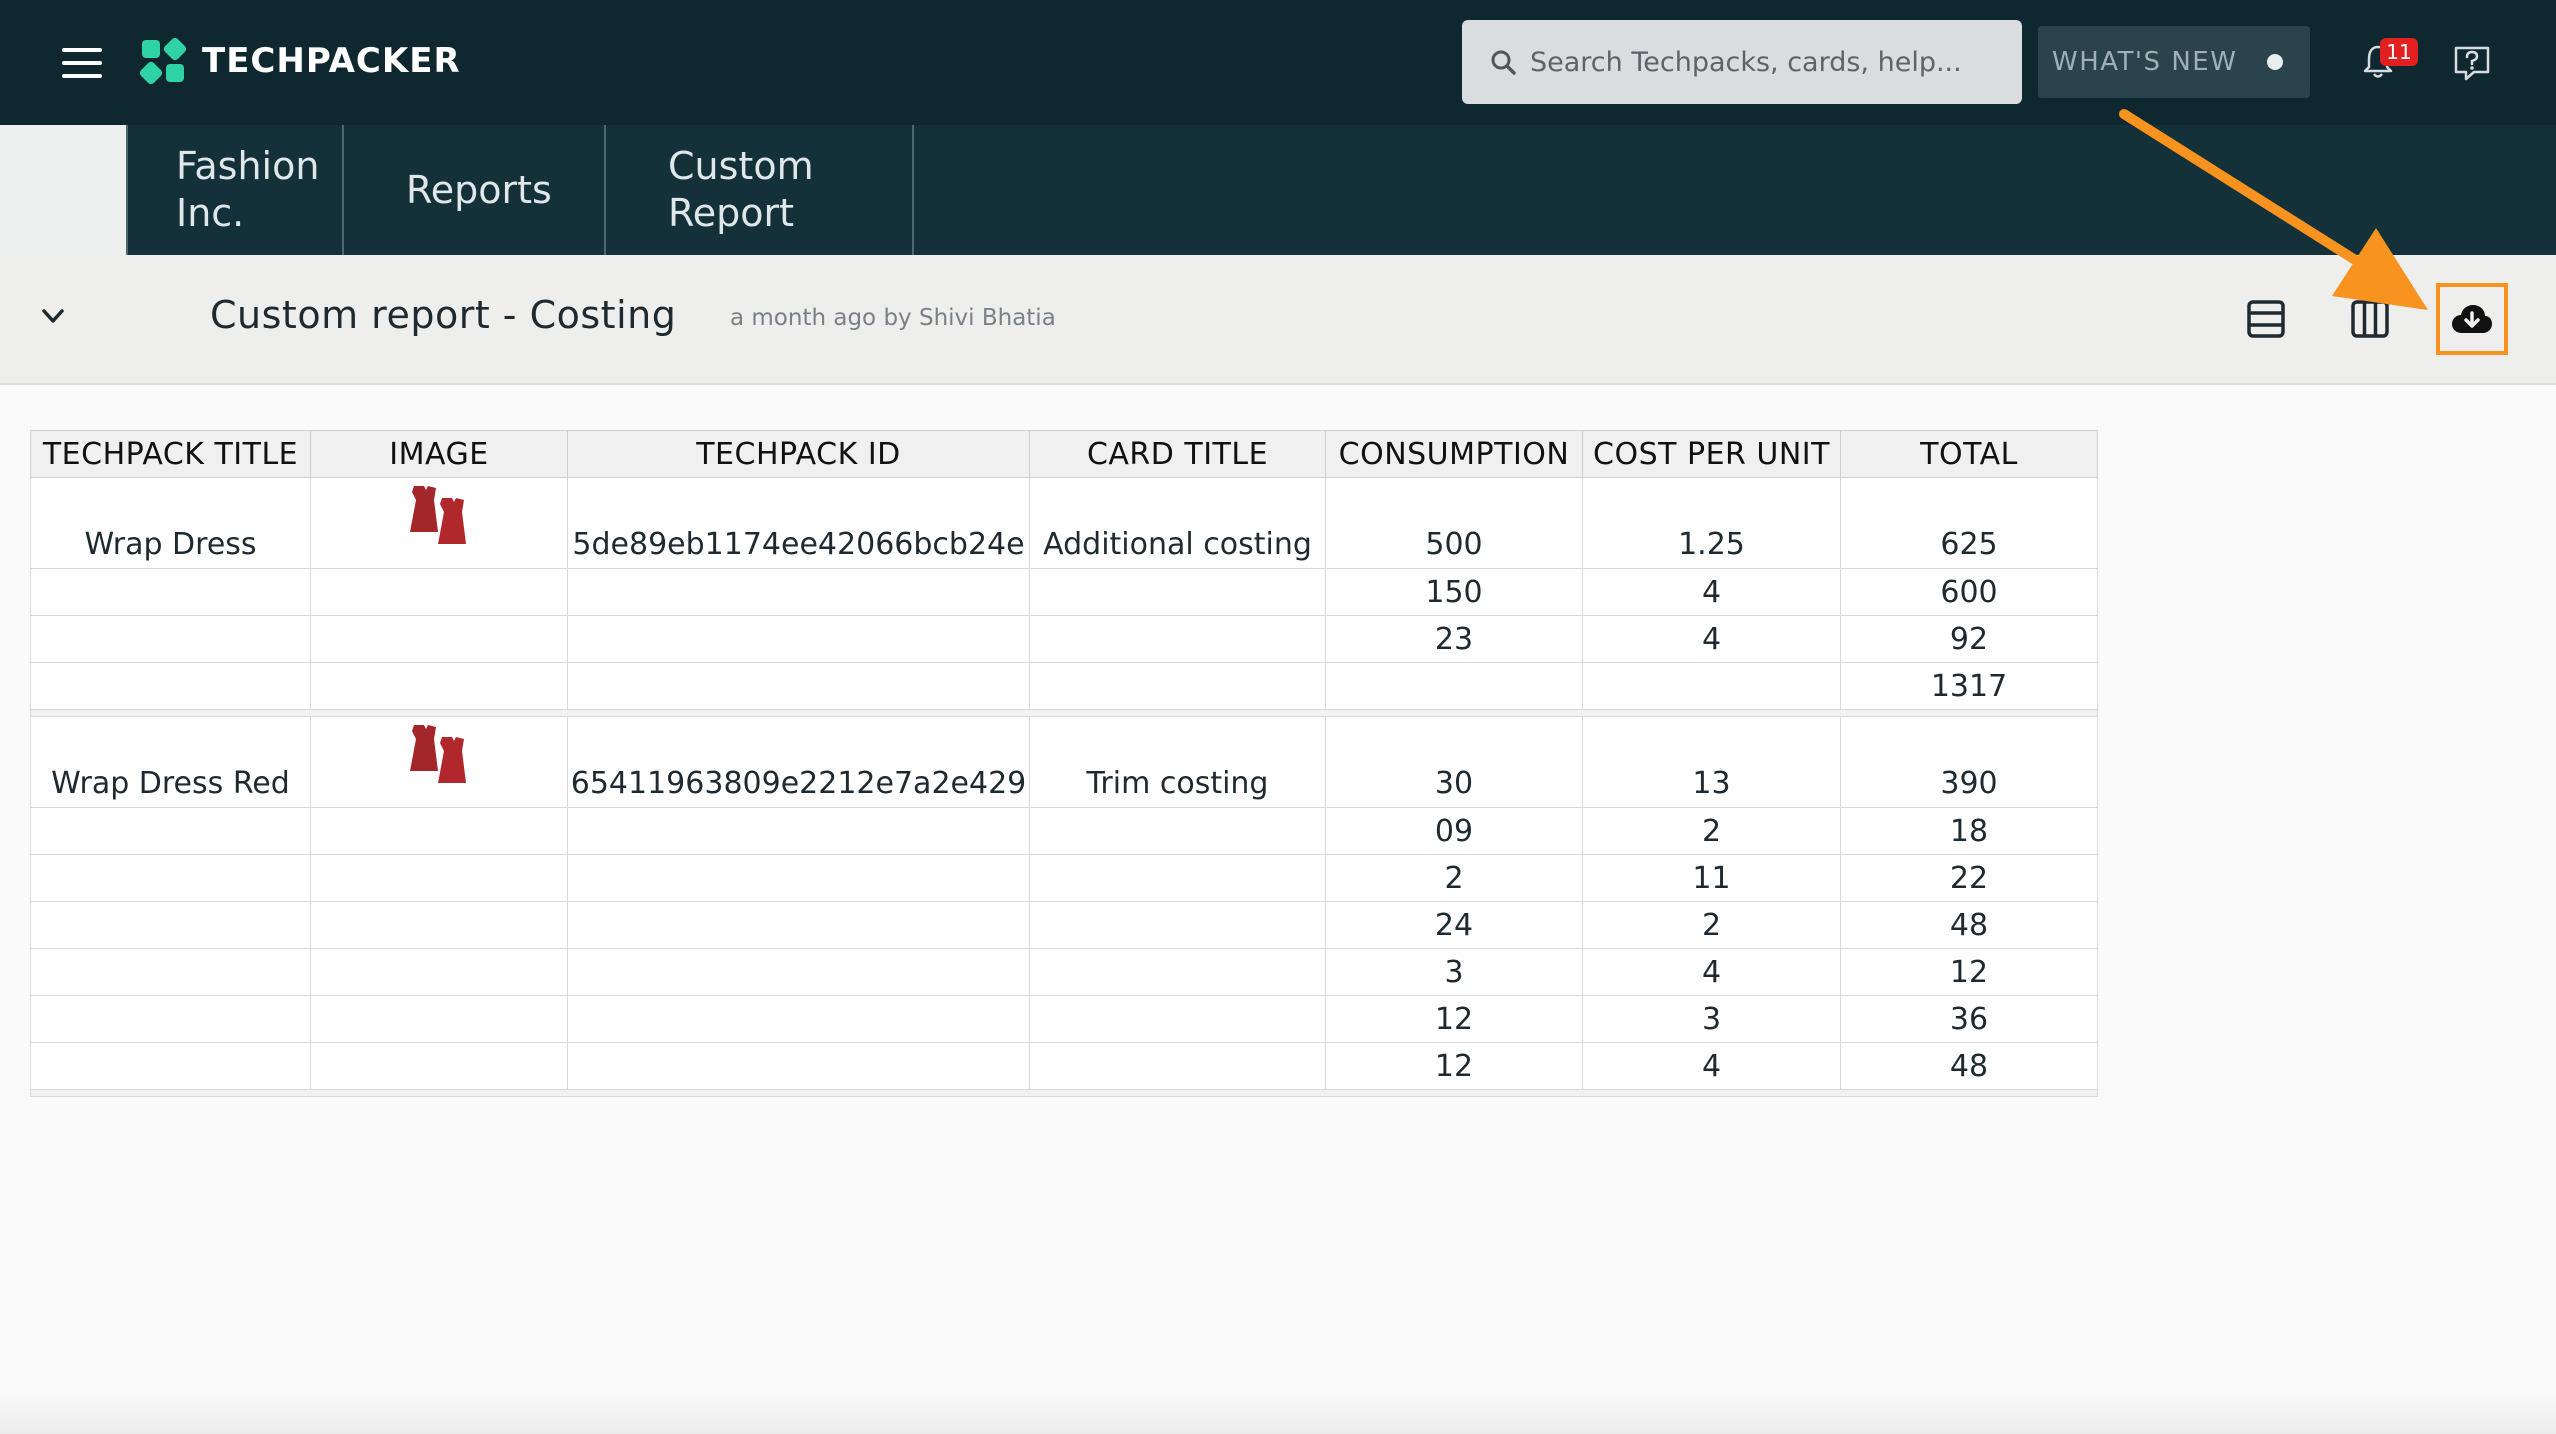 The height and width of the screenshot is (1434, 2556). What do you see at coordinates (170, 523) in the screenshot?
I see `techpack-title-cell: Wrap Dress` at bounding box center [170, 523].